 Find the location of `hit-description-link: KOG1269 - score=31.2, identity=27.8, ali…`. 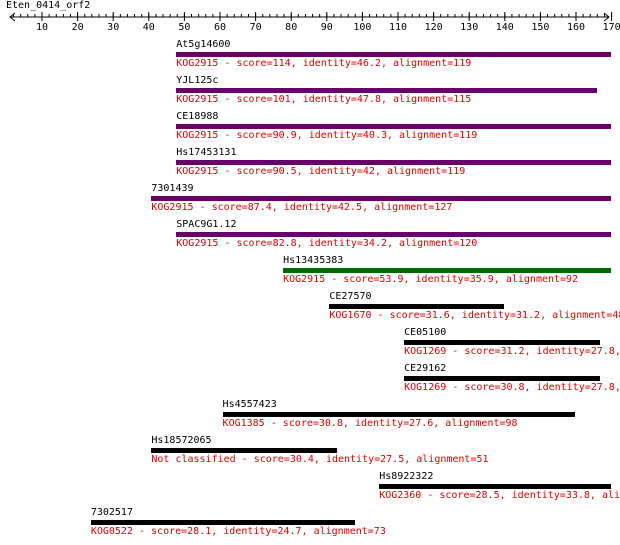

hit-description-link: KOG1269 - score=31.2, identity=27.8, ali… is located at coordinates (512, 351).